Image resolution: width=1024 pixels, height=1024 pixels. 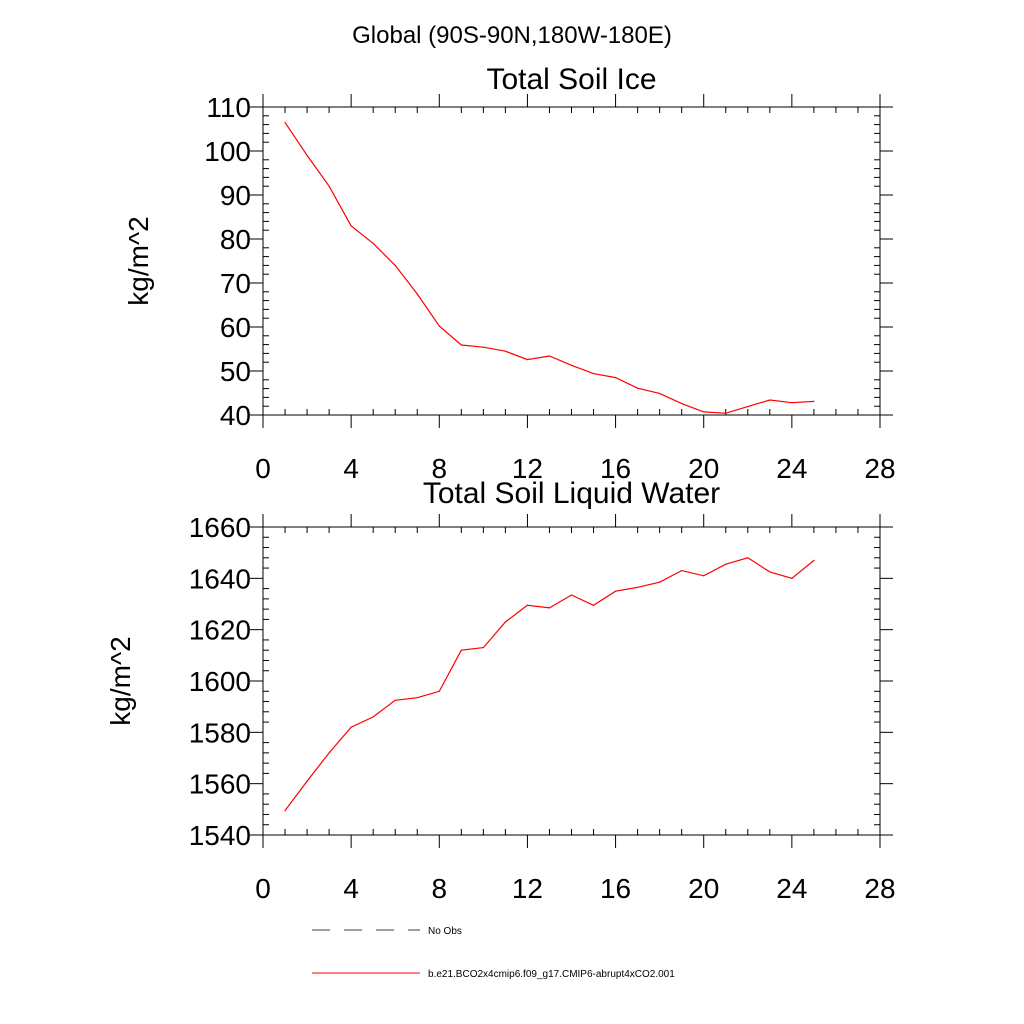 I want to click on y-tick-label: 90, so click(x=235, y=195).